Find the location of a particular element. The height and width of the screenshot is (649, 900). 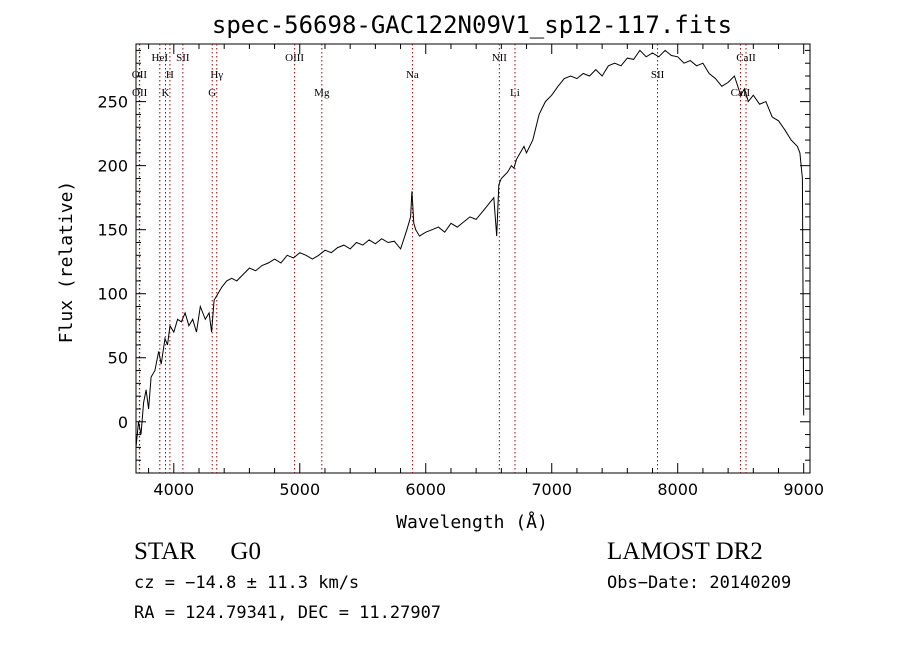

object-subclass: G0 is located at coordinates (245, 551).